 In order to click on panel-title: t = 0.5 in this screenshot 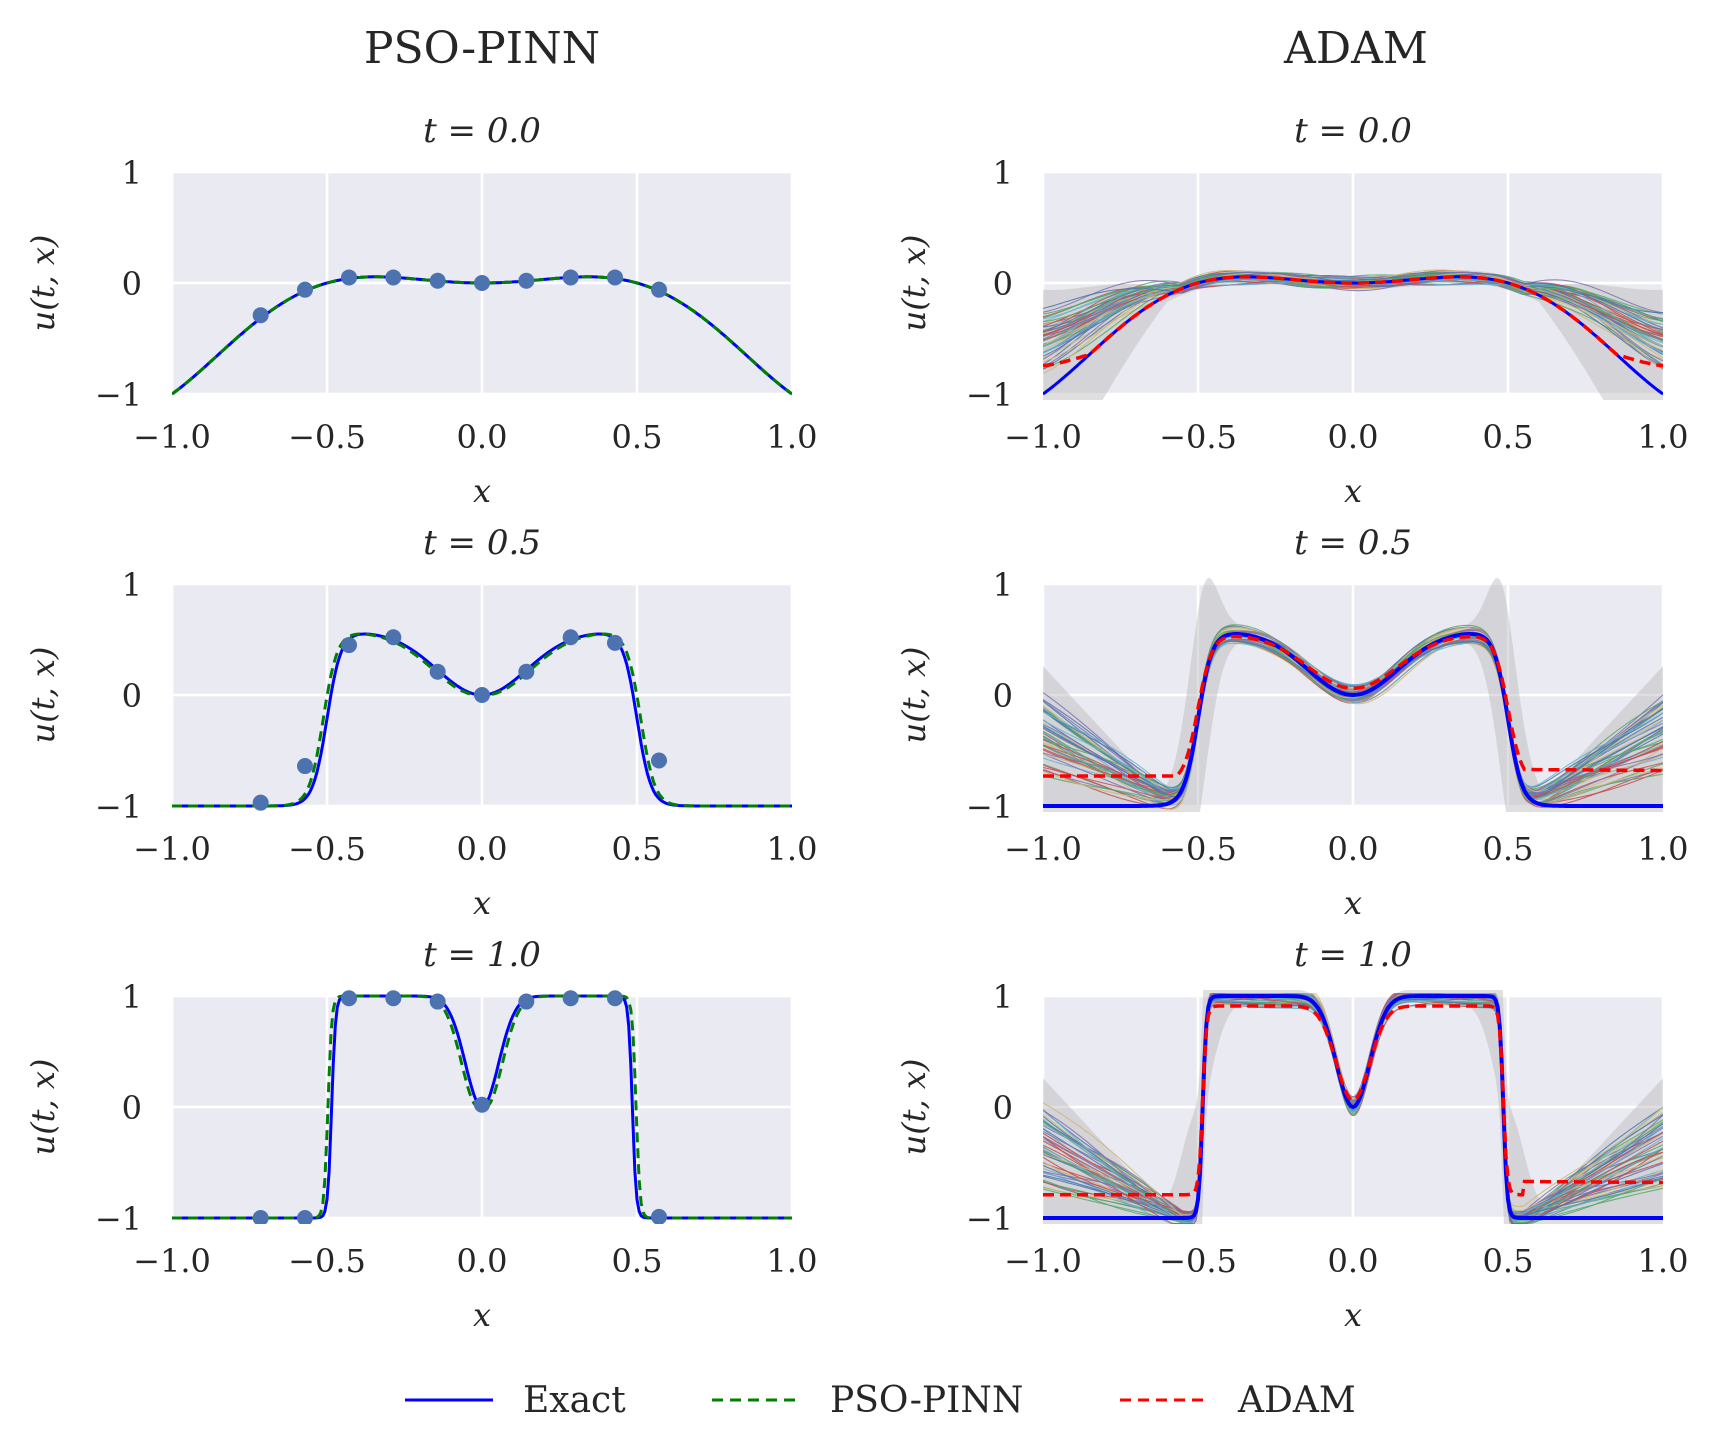, I will do `click(482, 543)`.